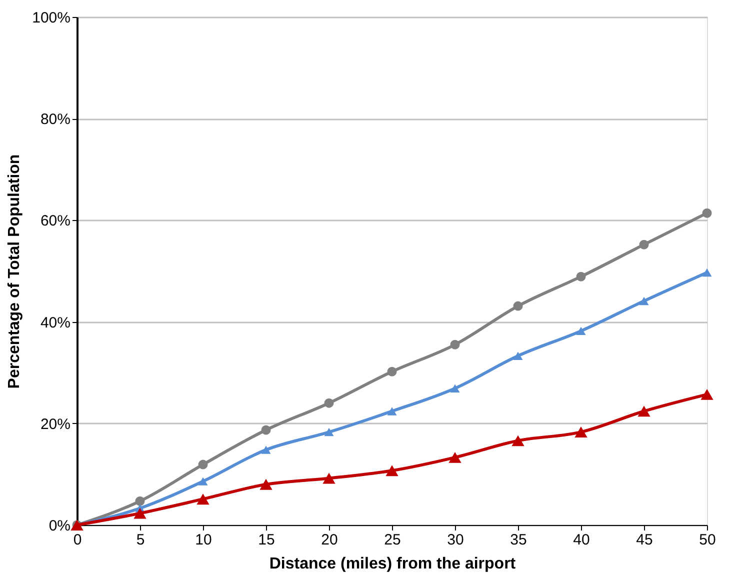  What do you see at coordinates (15, 271) in the screenshot?
I see `y-axis-title: Percentage of Total Population` at bounding box center [15, 271].